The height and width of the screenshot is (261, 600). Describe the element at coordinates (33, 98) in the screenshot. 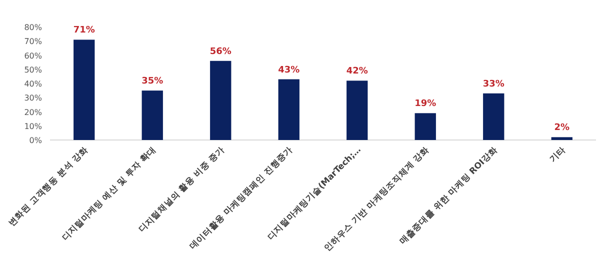

I see `y-tick-label: 30%` at that location.